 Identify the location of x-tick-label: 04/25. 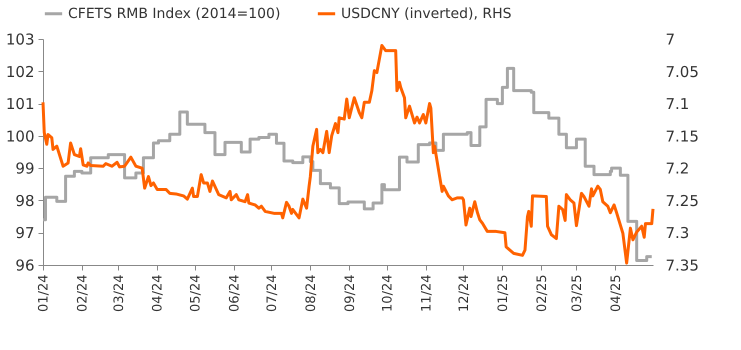
(616, 293).